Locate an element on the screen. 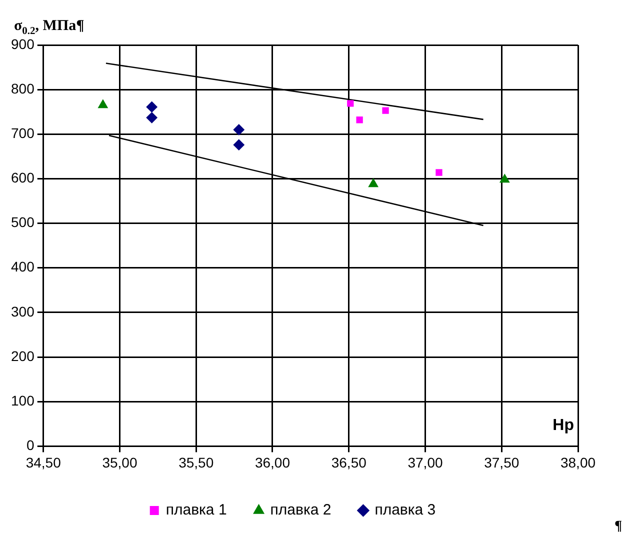 The image size is (626, 536). y-tick-label: 900 is located at coordinates (23, 44).